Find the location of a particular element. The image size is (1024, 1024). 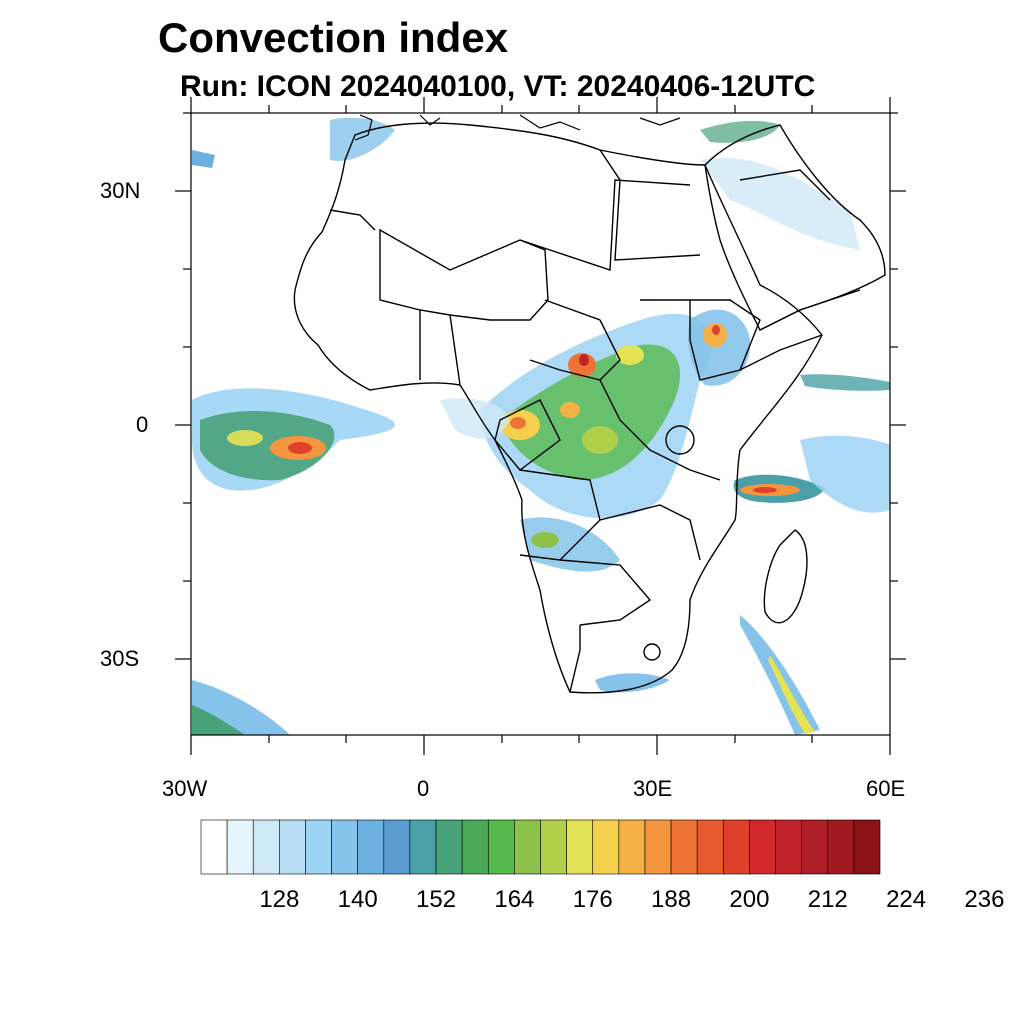

colorbar-tick-label: 140 is located at coordinates (357, 899).